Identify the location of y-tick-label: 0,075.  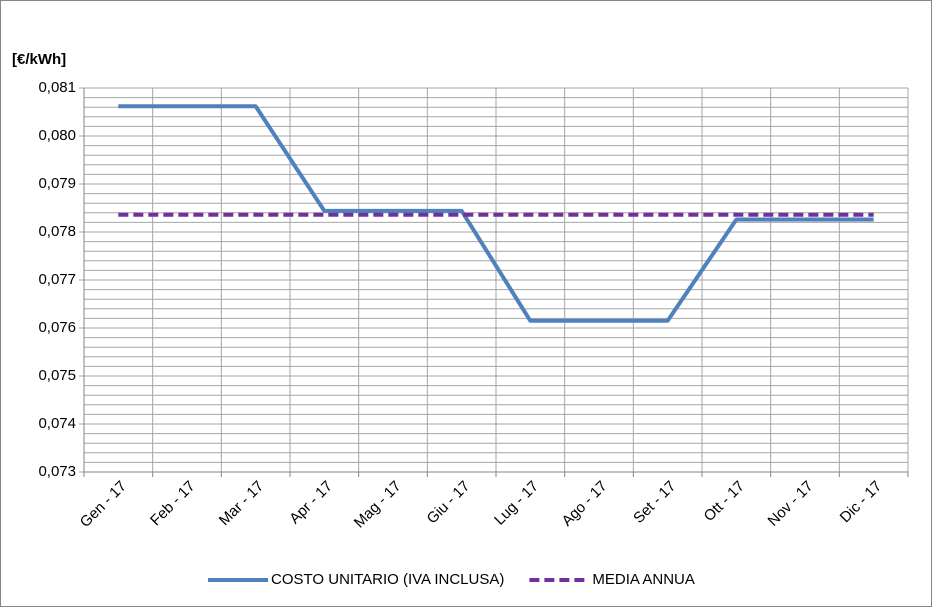
(57, 375).